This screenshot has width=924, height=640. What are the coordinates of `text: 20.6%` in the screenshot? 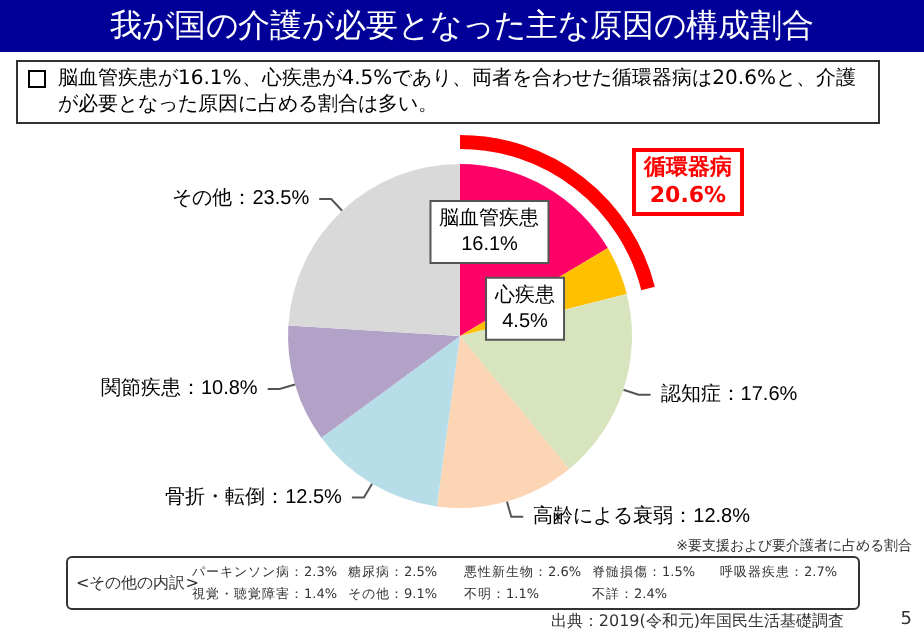 It's located at (688, 196).